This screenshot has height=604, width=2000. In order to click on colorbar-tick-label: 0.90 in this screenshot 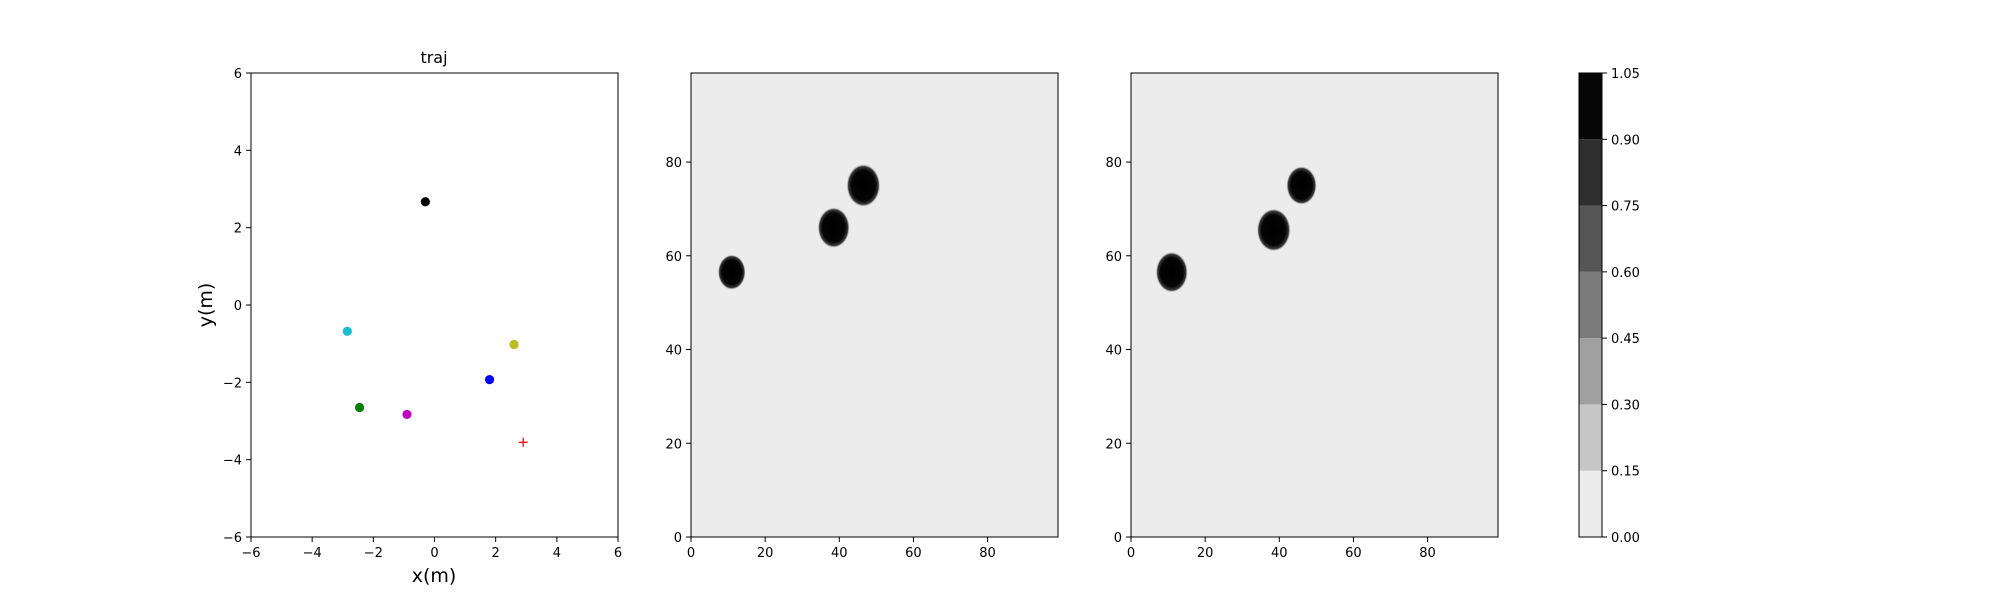, I will do `click(1625, 140)`.